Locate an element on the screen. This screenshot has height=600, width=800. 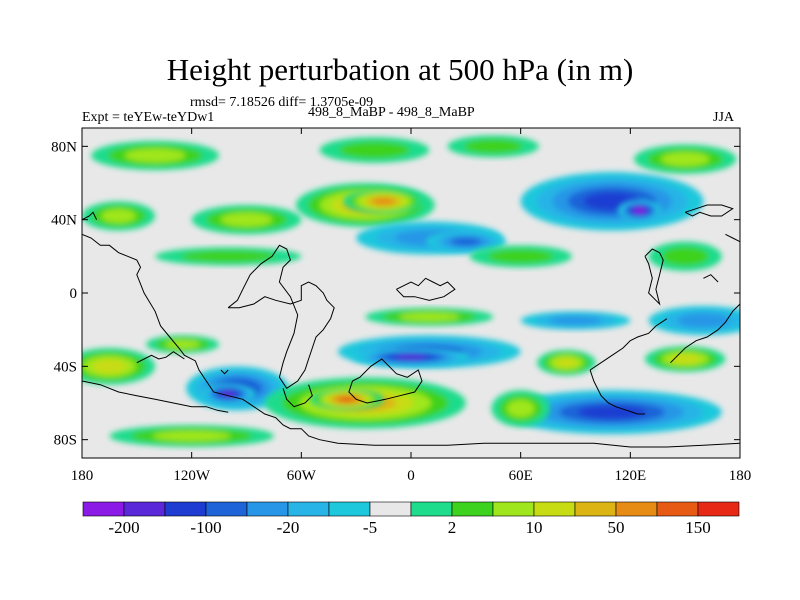
x-tick-label: 120E is located at coordinates (630, 476).